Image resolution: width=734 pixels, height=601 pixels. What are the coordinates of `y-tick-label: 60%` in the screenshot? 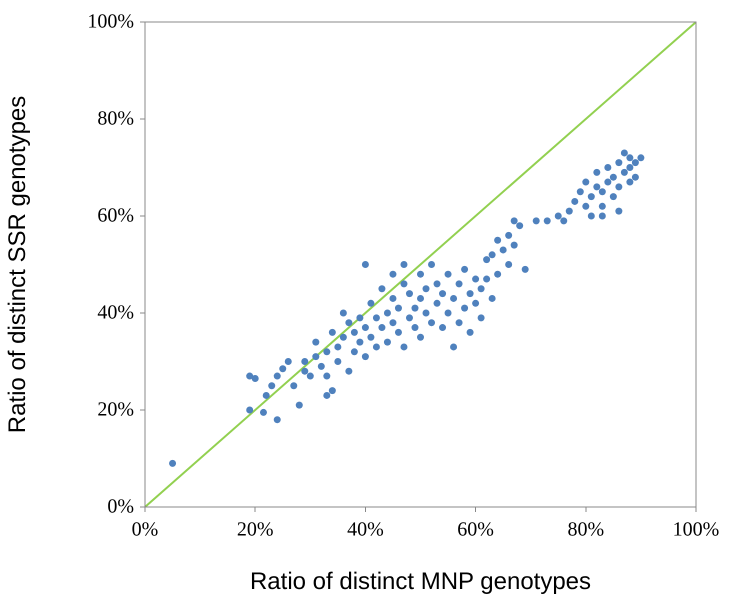 It's located at (115, 215).